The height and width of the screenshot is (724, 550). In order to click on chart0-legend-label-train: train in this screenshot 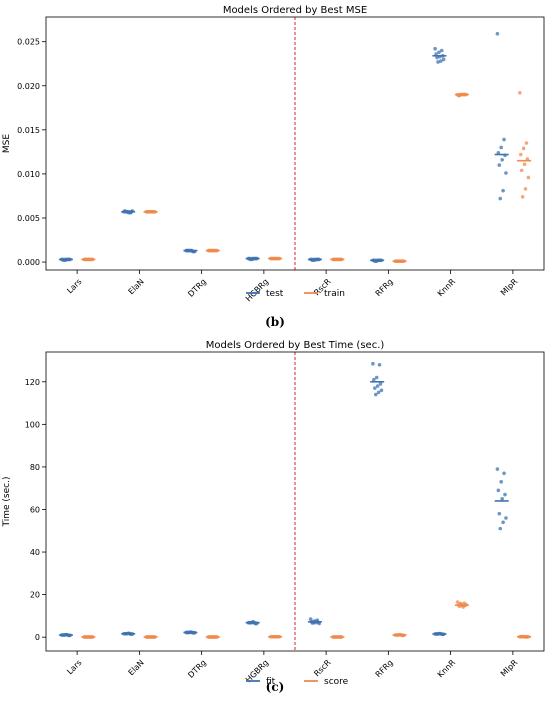, I will do `click(334, 294)`.